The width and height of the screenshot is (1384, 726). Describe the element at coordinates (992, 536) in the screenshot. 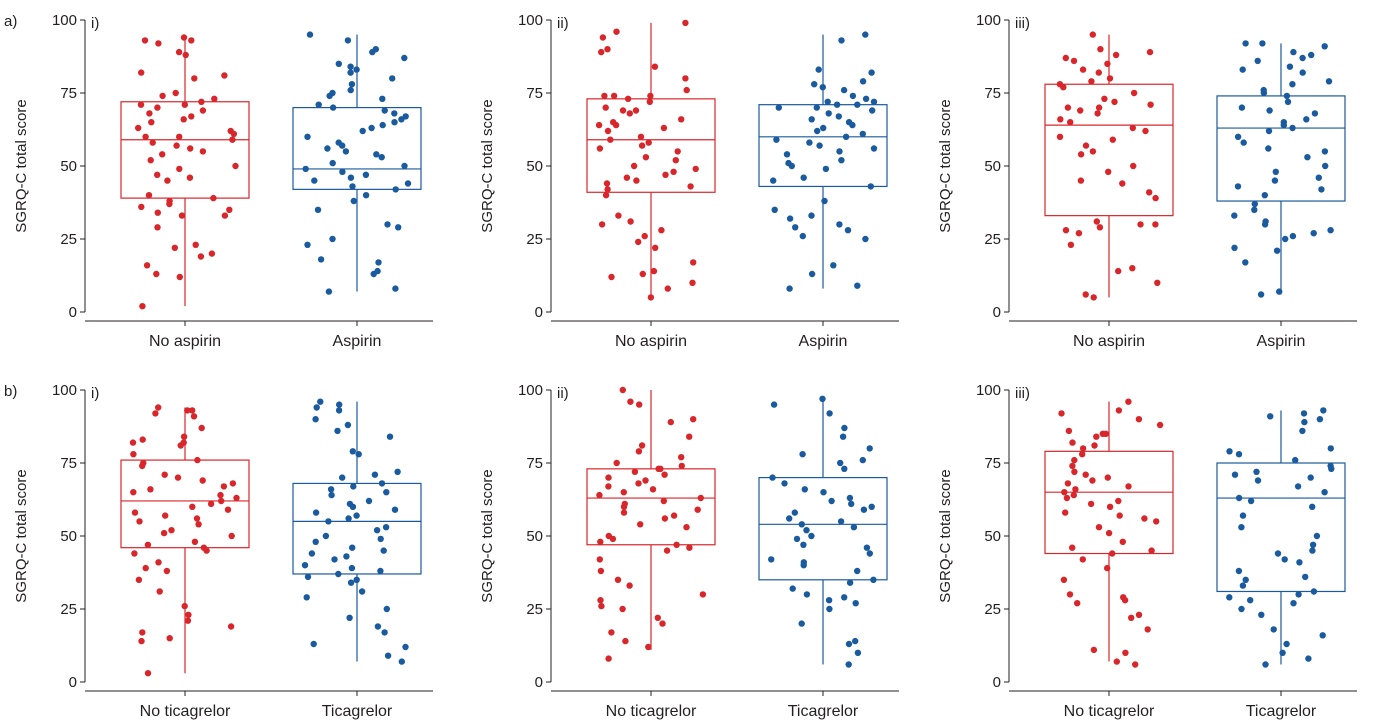

I see `y-tick-label: 50` at that location.